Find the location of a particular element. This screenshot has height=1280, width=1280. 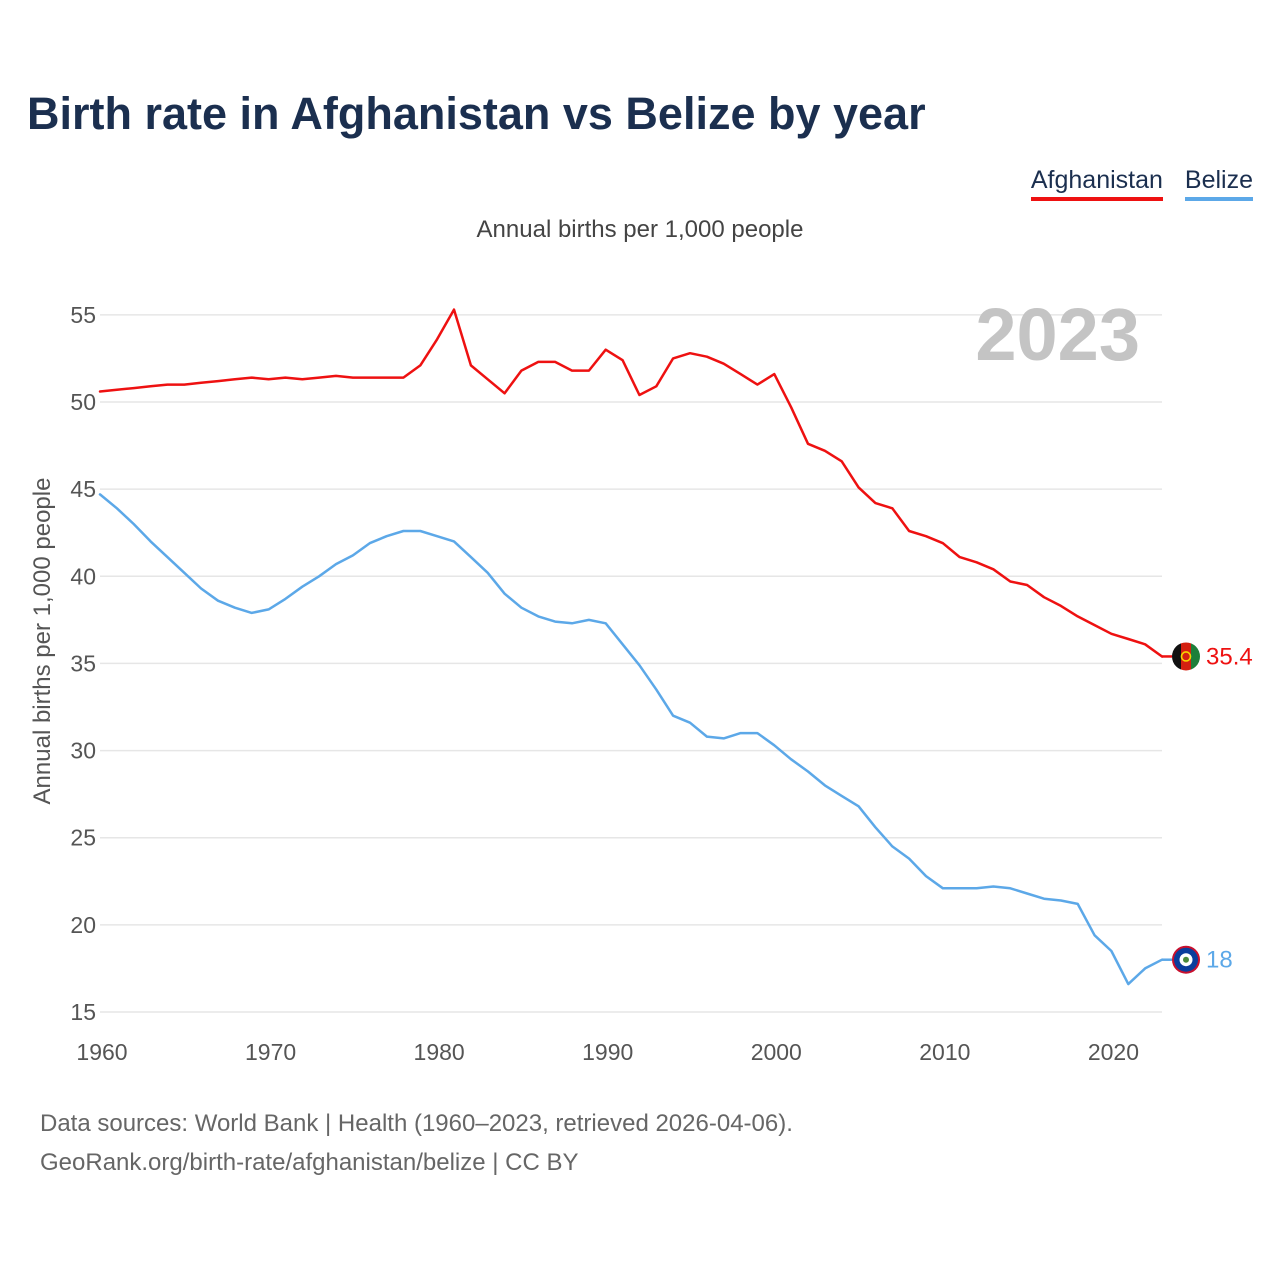

flag-afghanistan-icon is located at coordinates (1186, 656).